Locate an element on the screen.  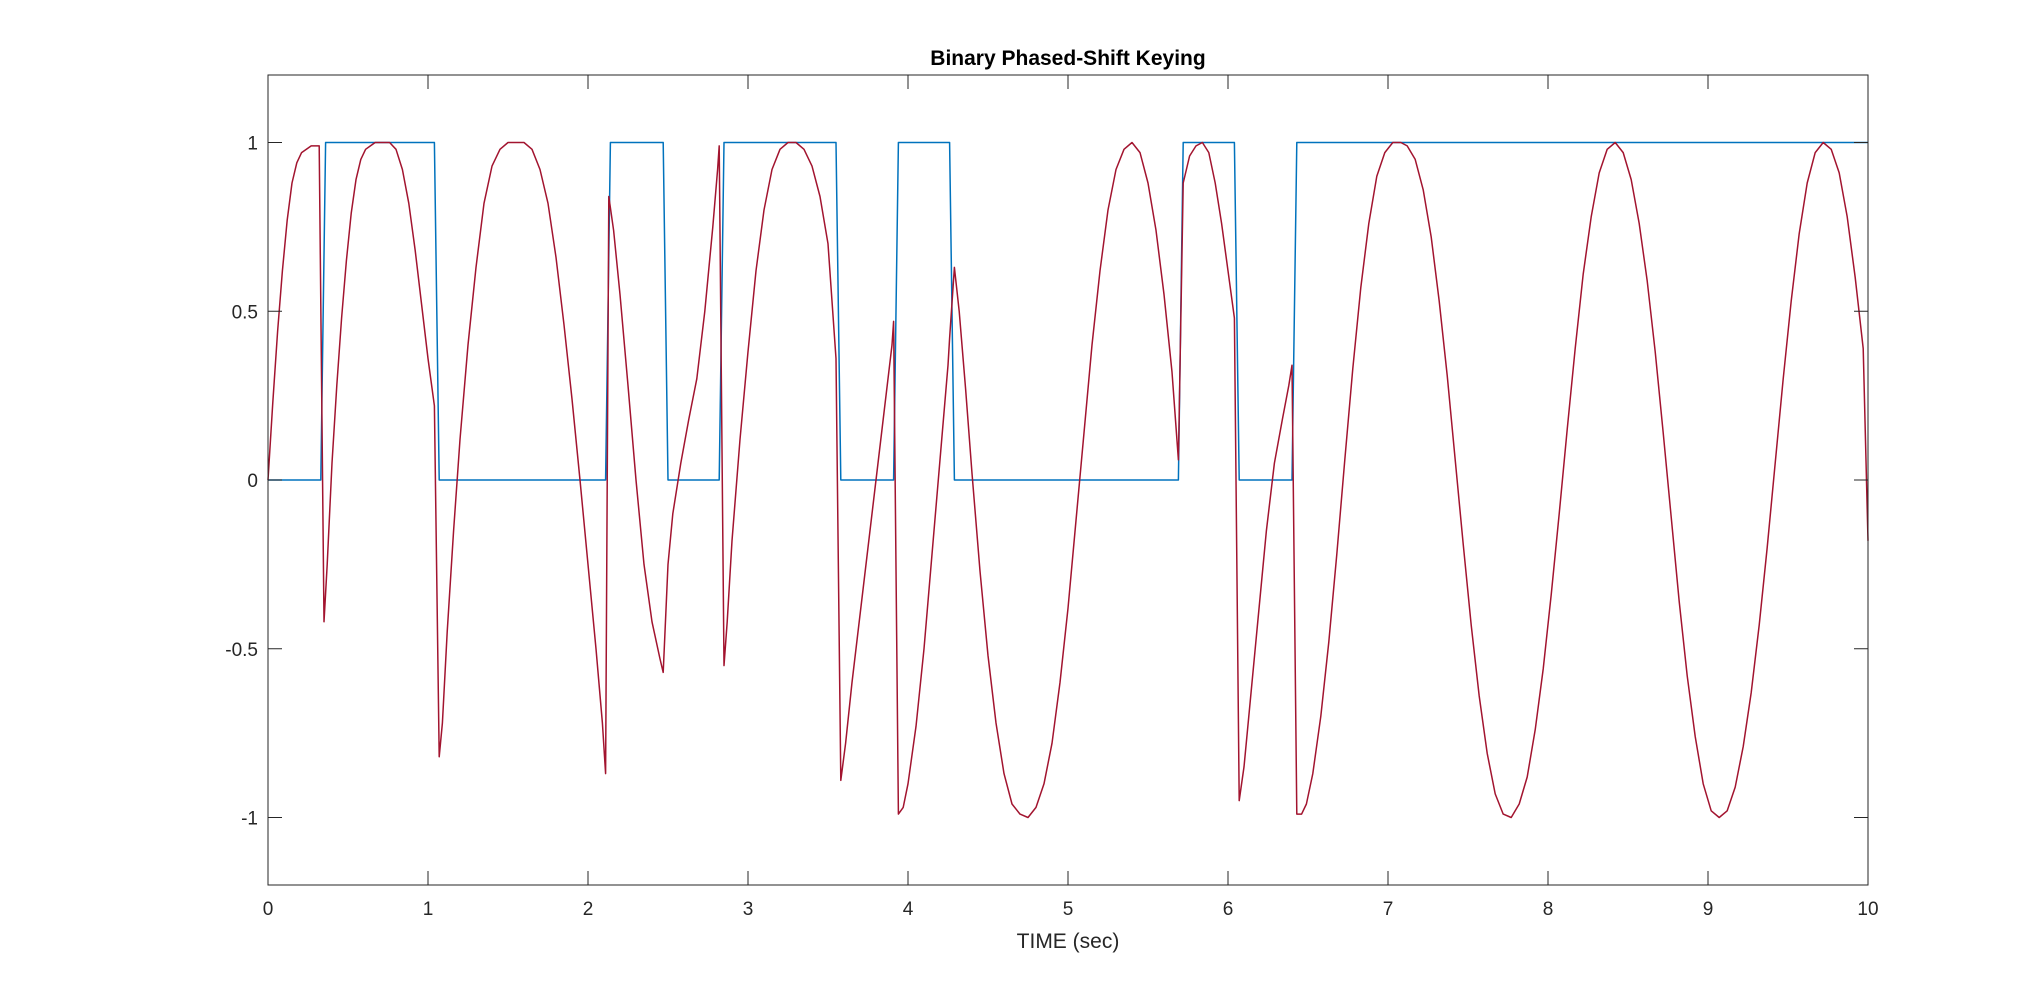
x-tick-label: 8 is located at coordinates (1548, 909).